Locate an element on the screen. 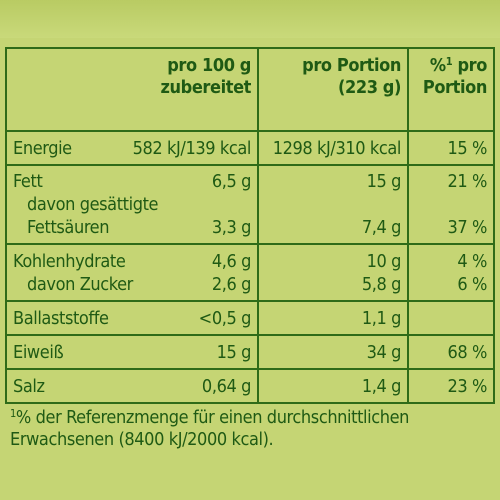  row-per100: 6,5 g is located at coordinates (231, 181).